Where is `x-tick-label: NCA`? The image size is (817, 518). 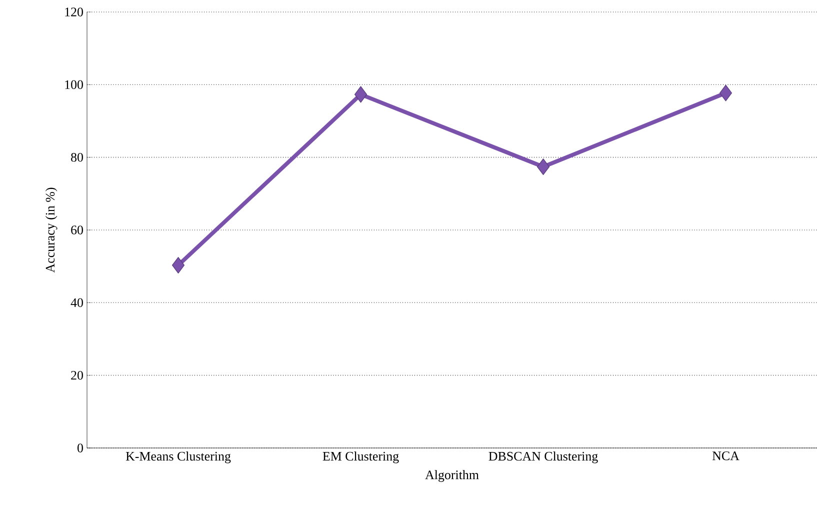 x-tick-label: NCA is located at coordinates (726, 456).